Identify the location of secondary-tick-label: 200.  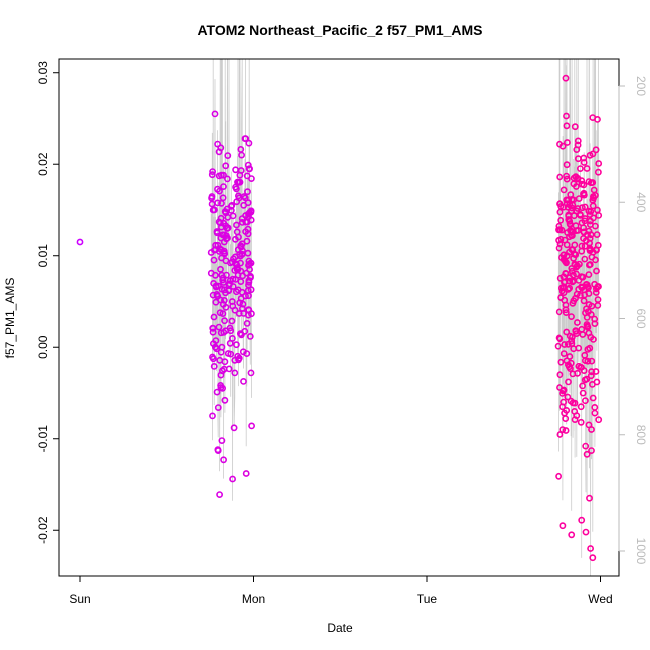
(641, 86).